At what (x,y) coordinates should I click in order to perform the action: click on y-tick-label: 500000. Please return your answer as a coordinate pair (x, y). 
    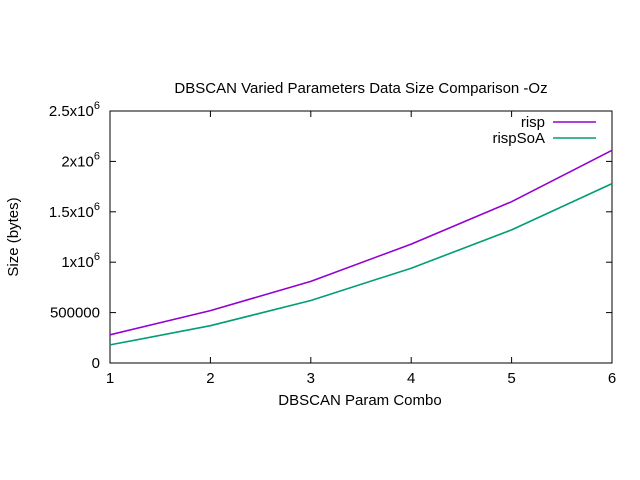
    Looking at the image, I should click on (75, 313).